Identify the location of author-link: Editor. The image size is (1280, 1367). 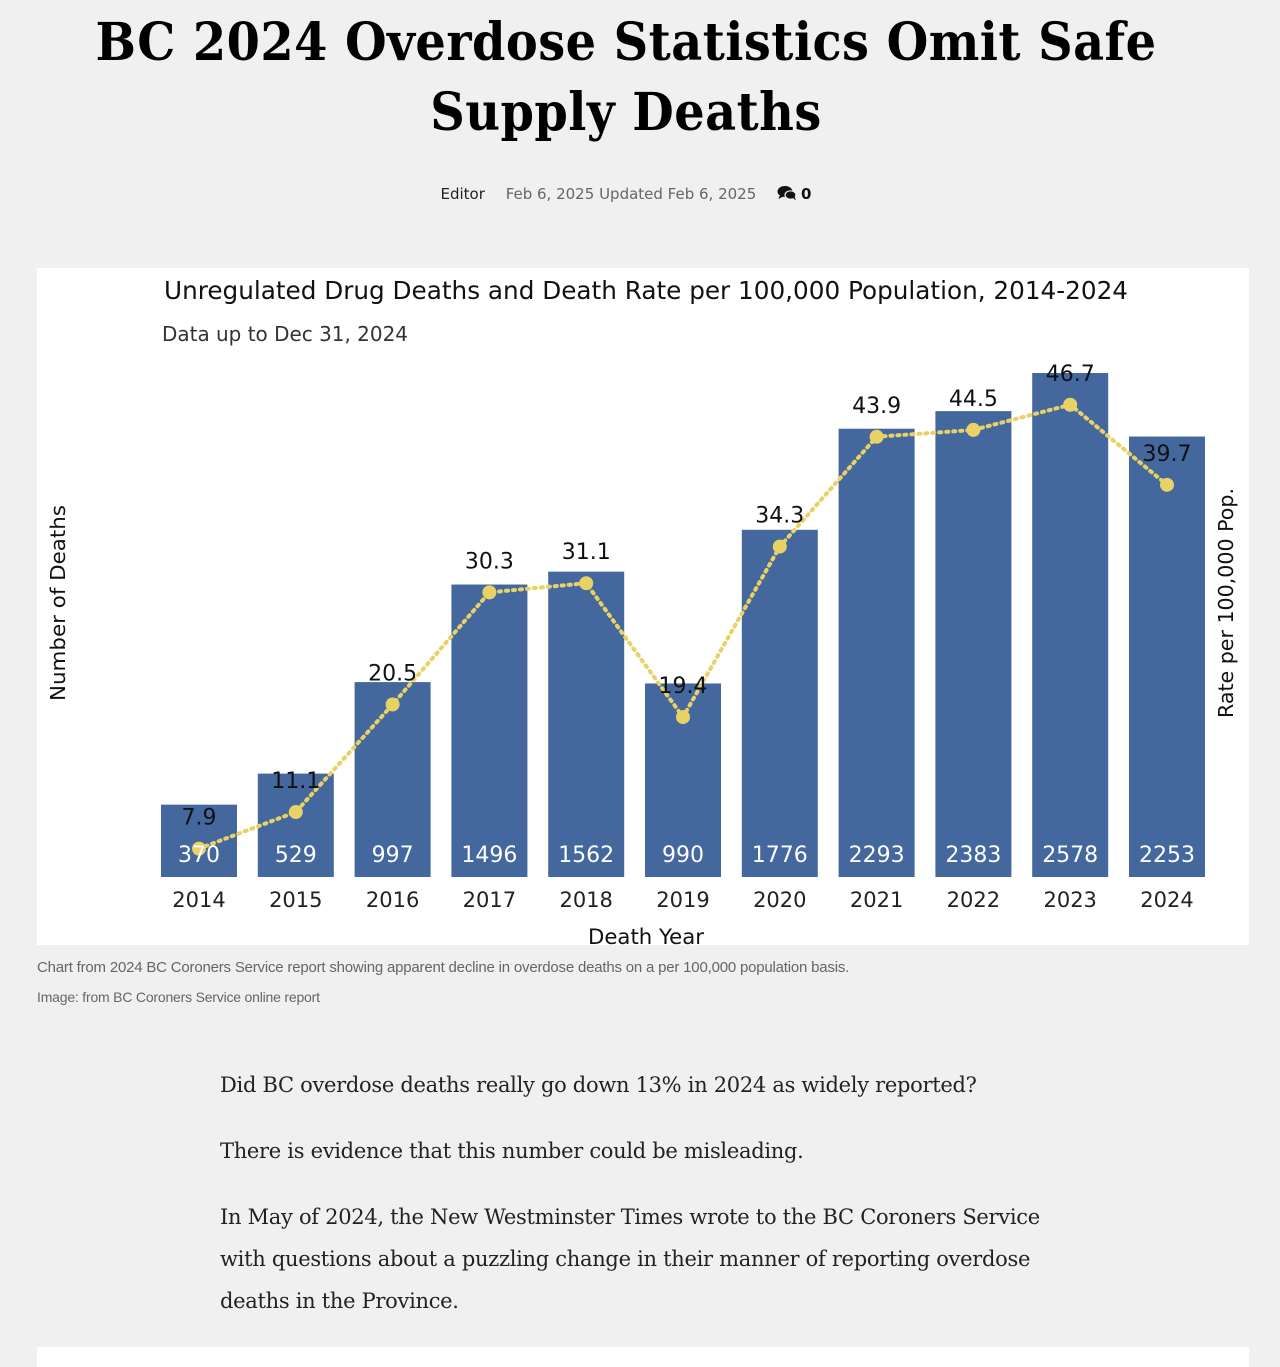
(462, 194).